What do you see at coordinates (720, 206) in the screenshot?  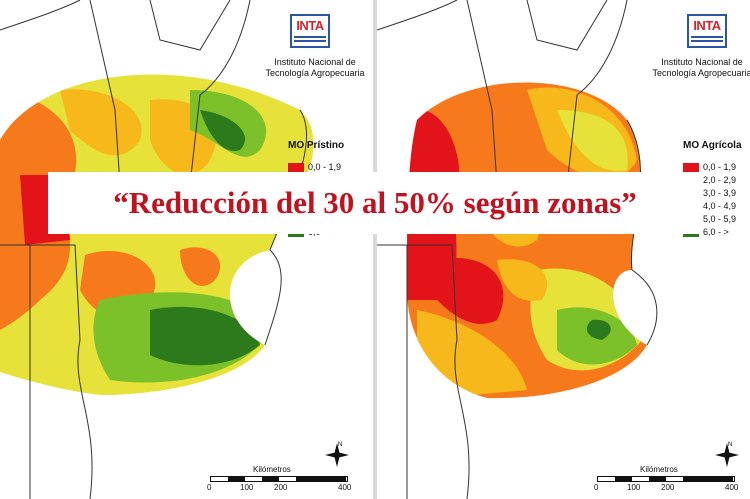 I see `legend-label: 4,0 - 4,9` at bounding box center [720, 206].